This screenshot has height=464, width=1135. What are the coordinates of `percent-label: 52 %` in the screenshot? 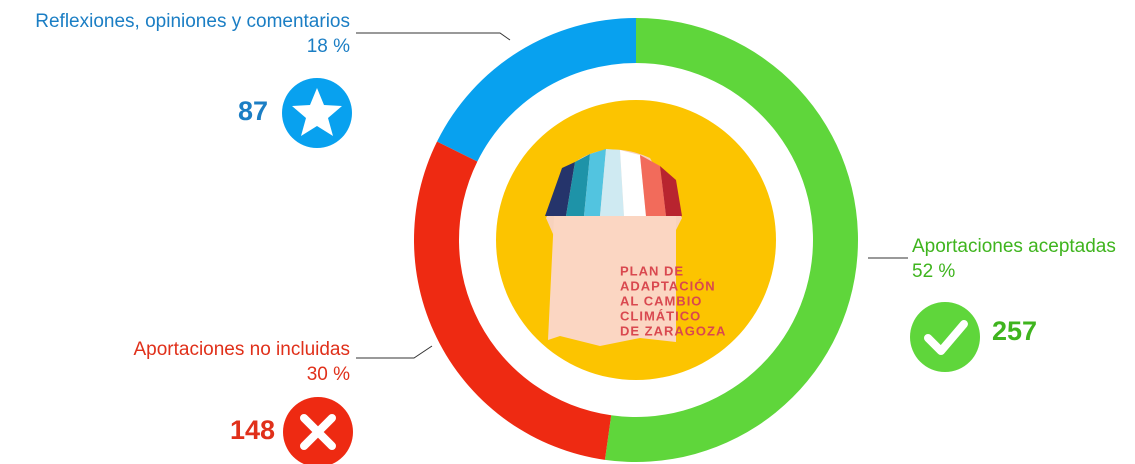 It's located at (933, 271).